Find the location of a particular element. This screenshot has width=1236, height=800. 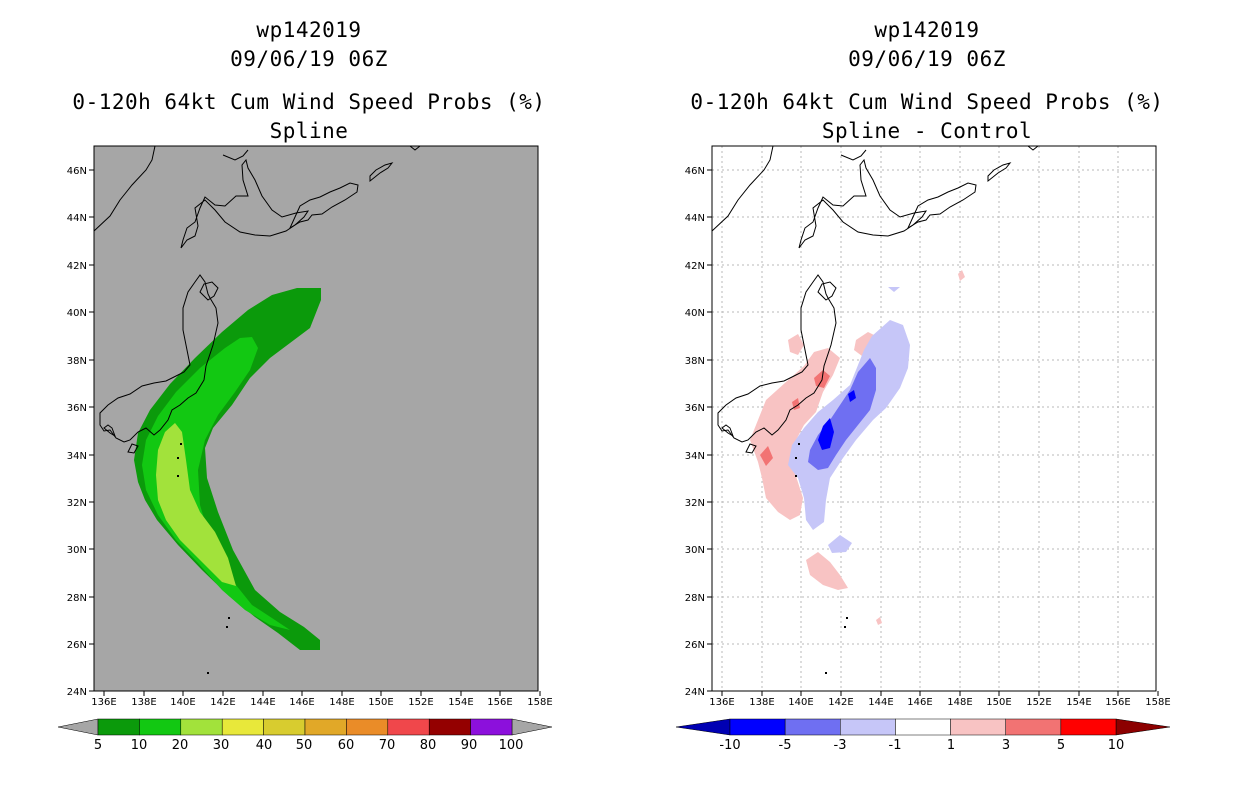

diff-neg-small is located at coordinates (894, 289).